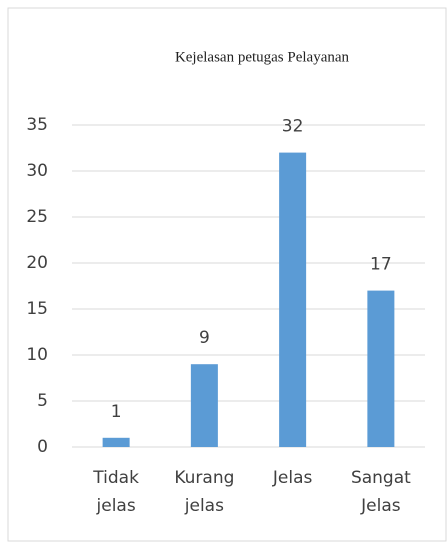 This screenshot has height=542, width=447. What do you see at coordinates (42, 401) in the screenshot?
I see `y-tick-label: 5` at bounding box center [42, 401].